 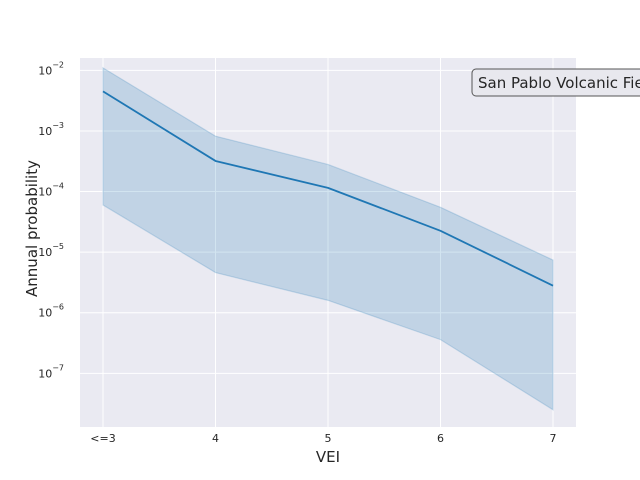 I want to click on y-axis-label: Annual probability, so click(x=32, y=228).